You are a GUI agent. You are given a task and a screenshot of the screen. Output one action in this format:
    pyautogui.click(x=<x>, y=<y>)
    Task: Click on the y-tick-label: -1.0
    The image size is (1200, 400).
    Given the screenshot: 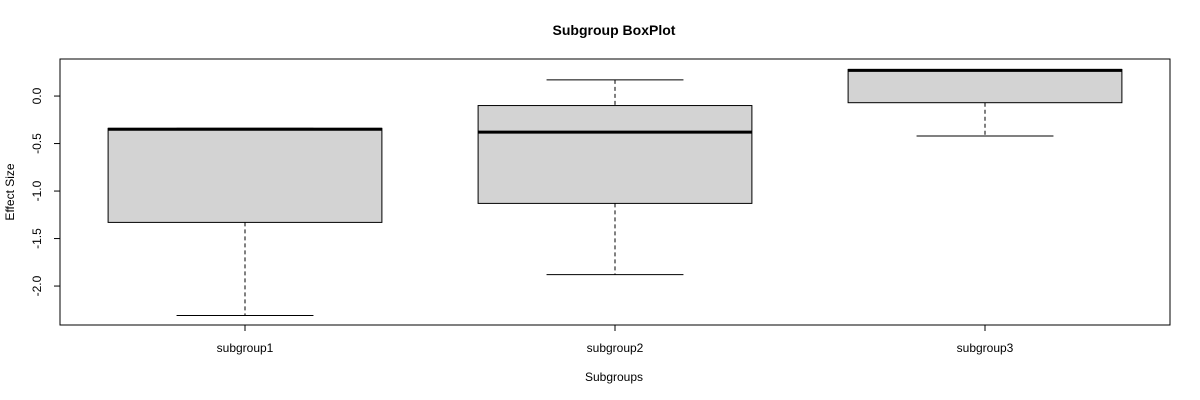 What is the action you would take?
    pyautogui.click(x=37, y=190)
    